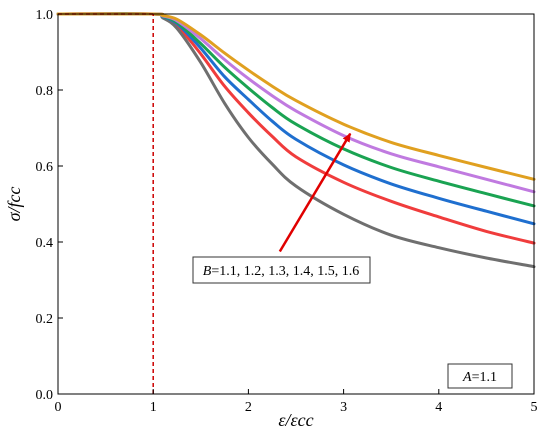 The height and width of the screenshot is (435, 550). I want to click on annotation-layer, so click(315, 192).